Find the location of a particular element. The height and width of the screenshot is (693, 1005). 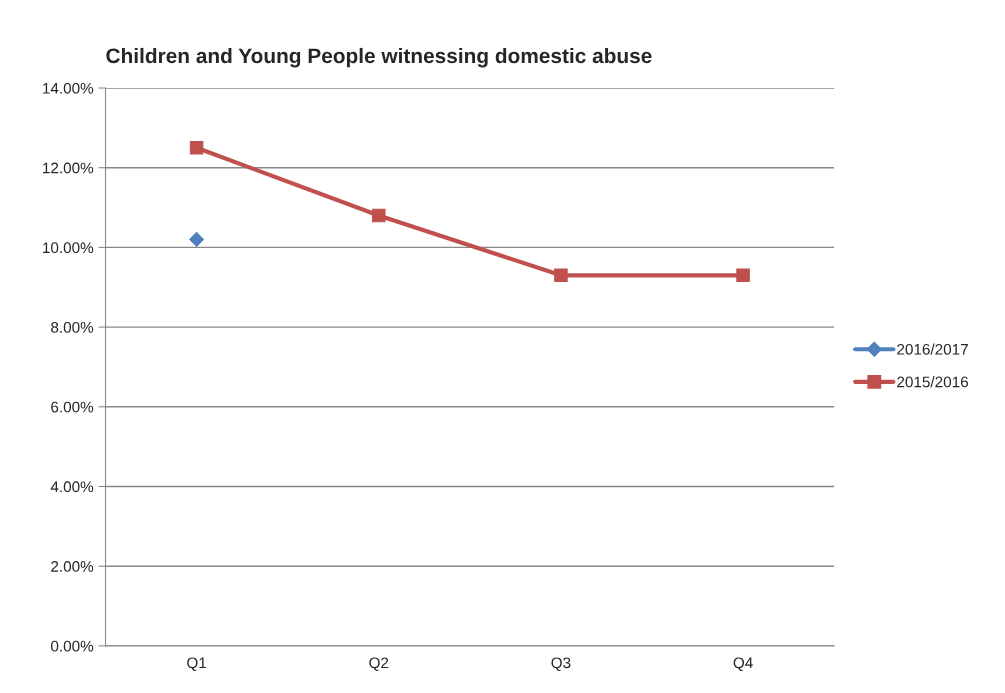

y-tick-label: 2.00% is located at coordinates (72, 566).